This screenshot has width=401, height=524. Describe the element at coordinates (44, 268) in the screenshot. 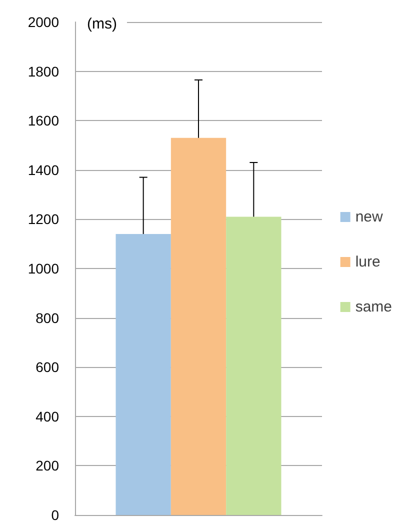

I see `y-tick-label: 1000` at that location.